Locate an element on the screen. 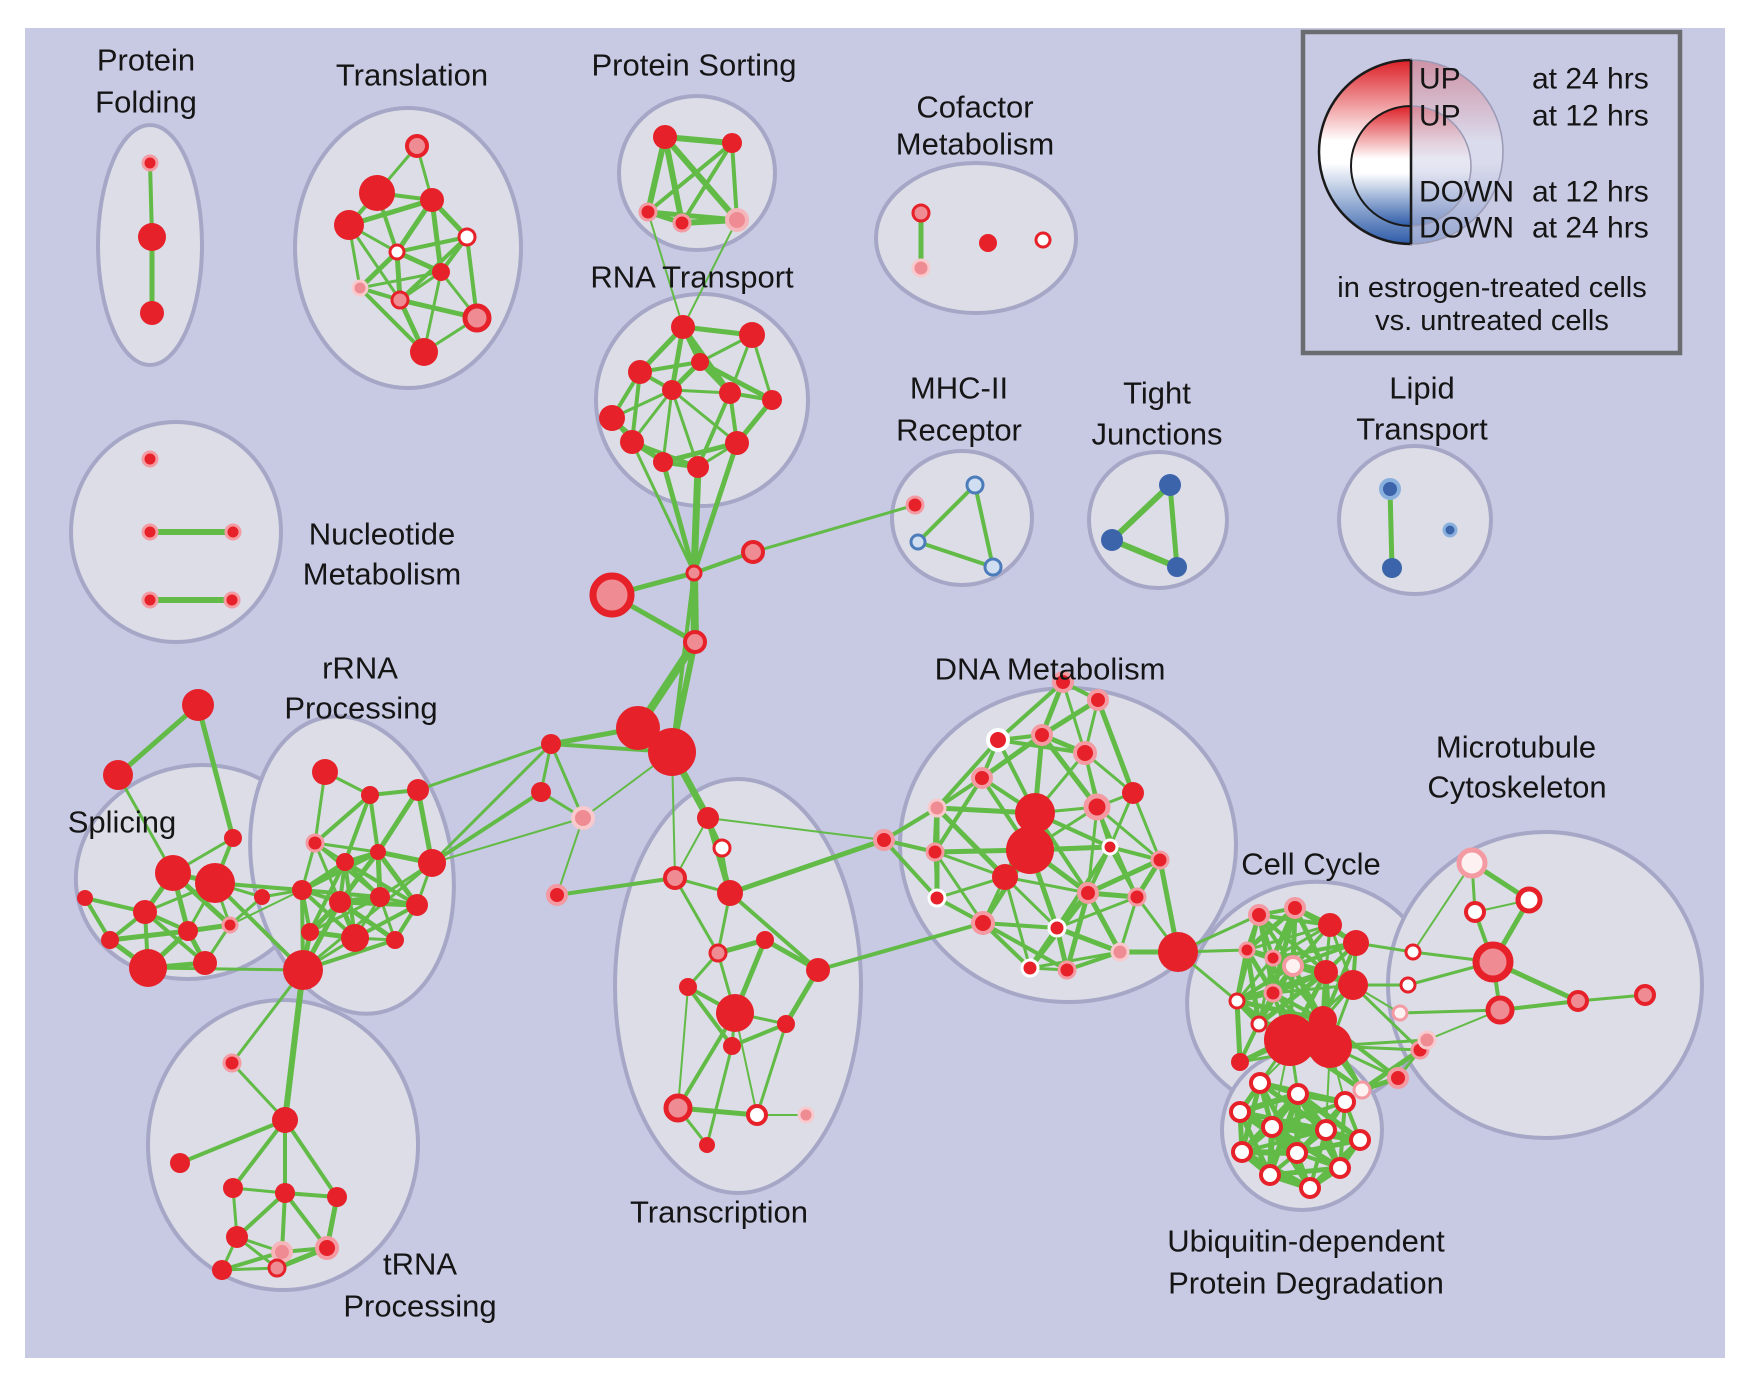  legend-up-24-label: UP is located at coordinates (1440, 79).